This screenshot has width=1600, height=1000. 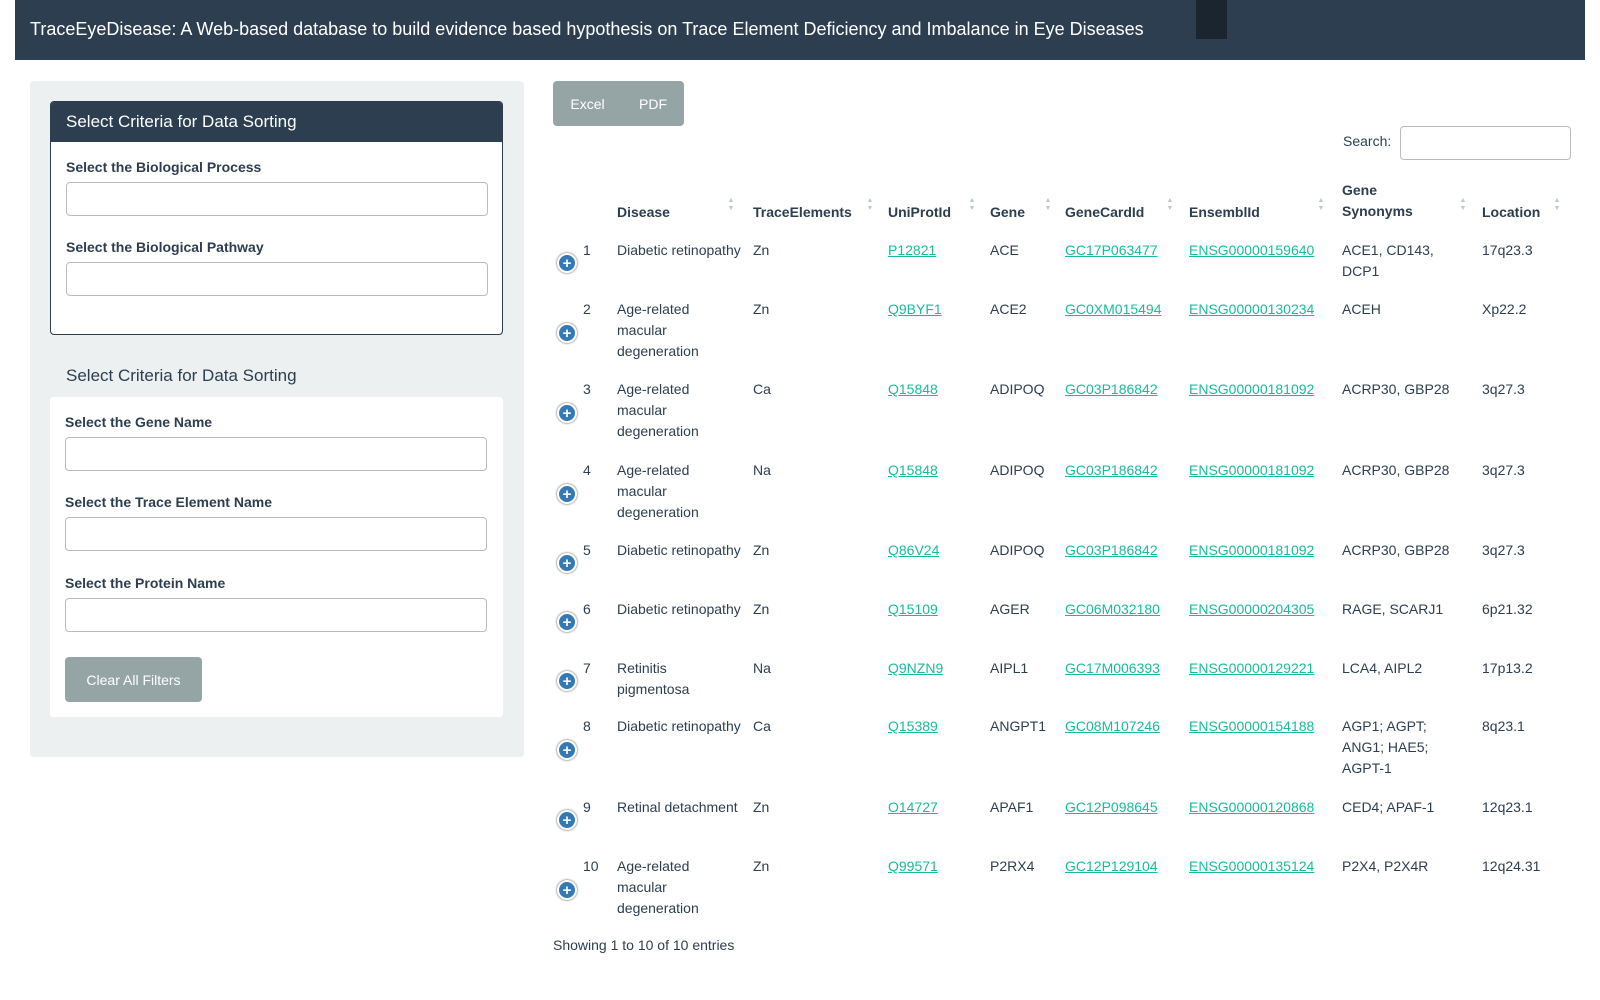 I want to click on filter-panel-secondary-title: Select Criteria for Data Sorting, so click(x=181, y=375).